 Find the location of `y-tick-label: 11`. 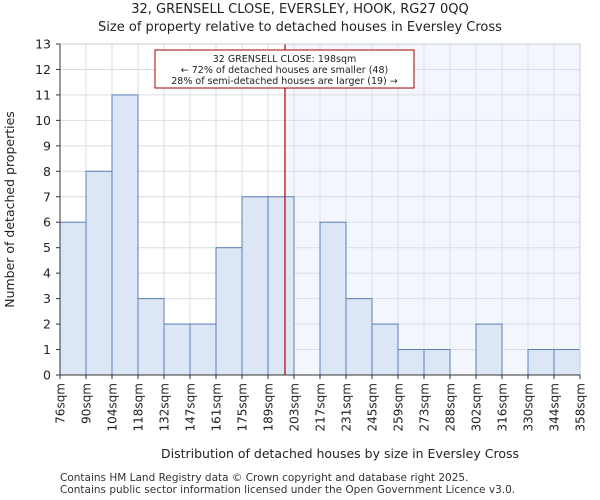

y-tick-label: 11 is located at coordinates (43, 94).